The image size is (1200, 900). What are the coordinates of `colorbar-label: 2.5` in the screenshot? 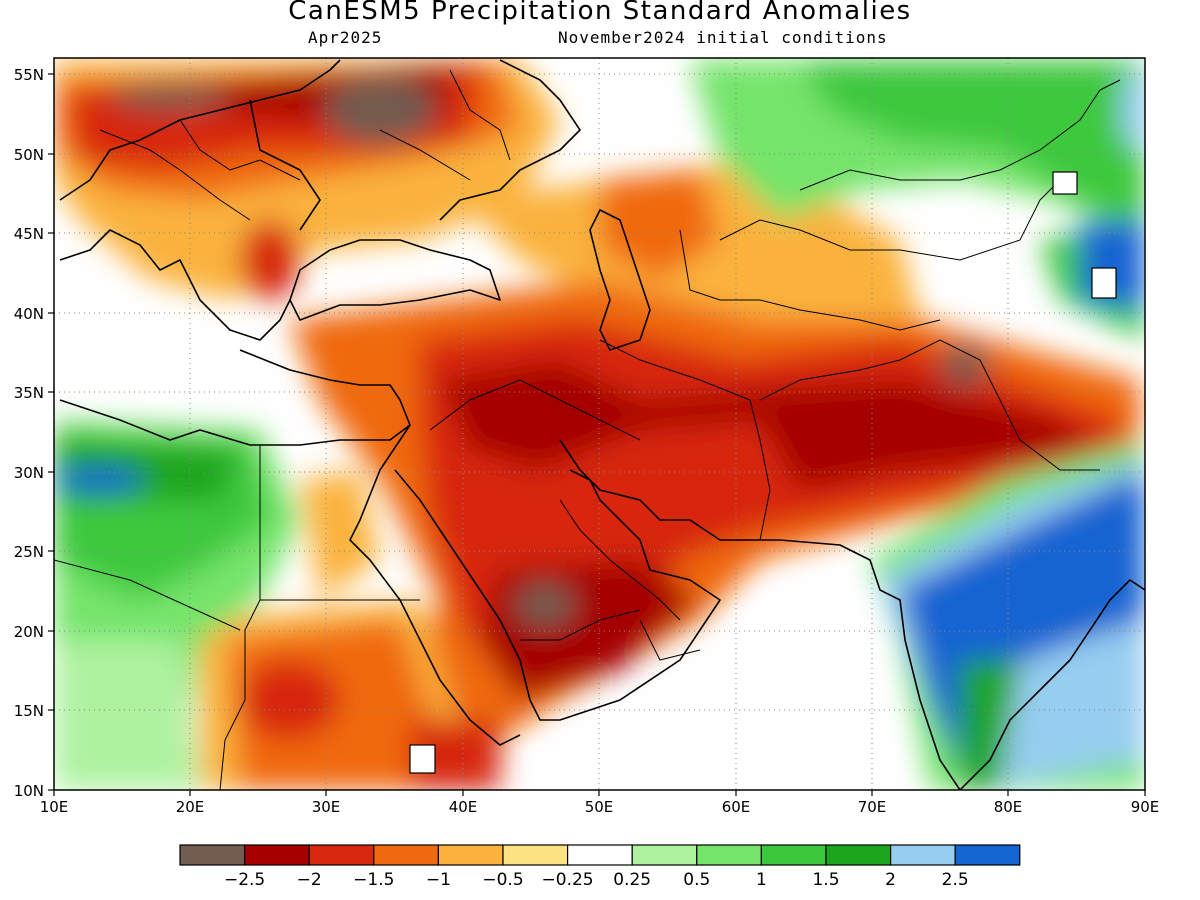 It's located at (955, 880).